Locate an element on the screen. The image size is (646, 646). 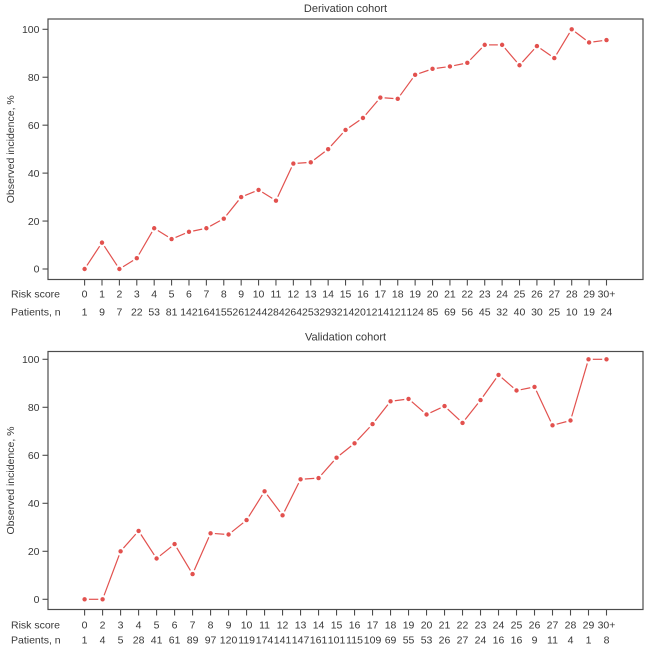
patients-count: 101 is located at coordinates (337, 640).